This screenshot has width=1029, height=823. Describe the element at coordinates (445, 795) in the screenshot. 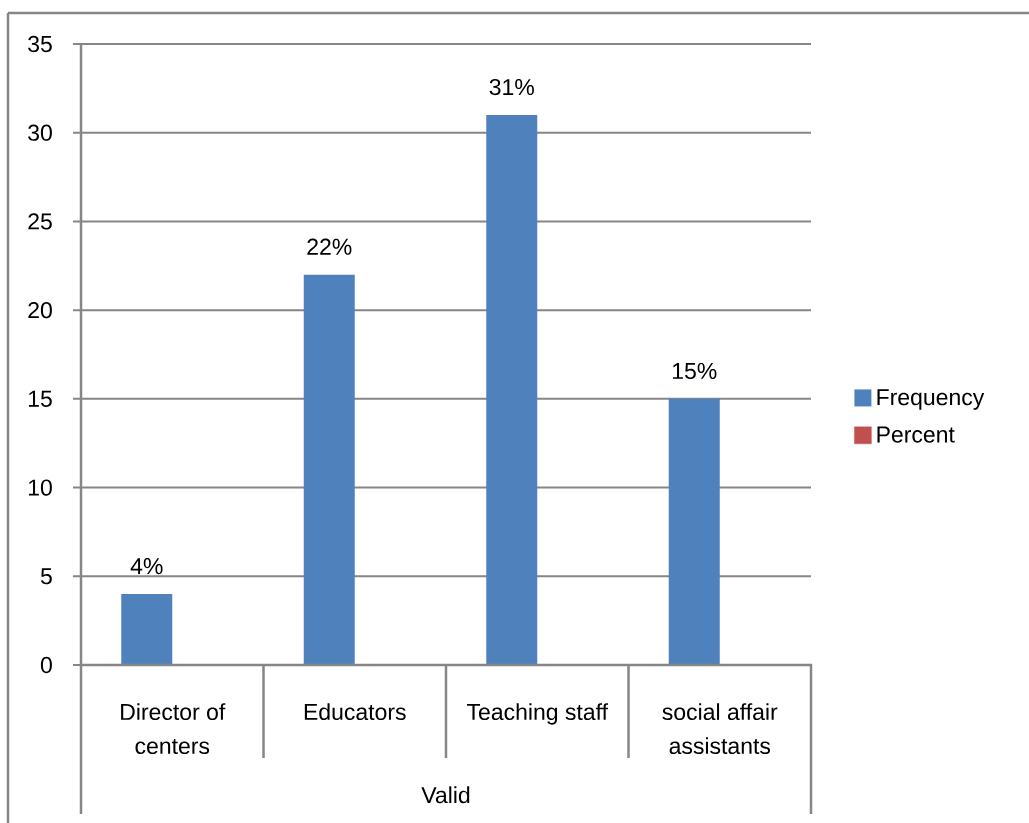

I see `x-axis-title: Valid` at that location.